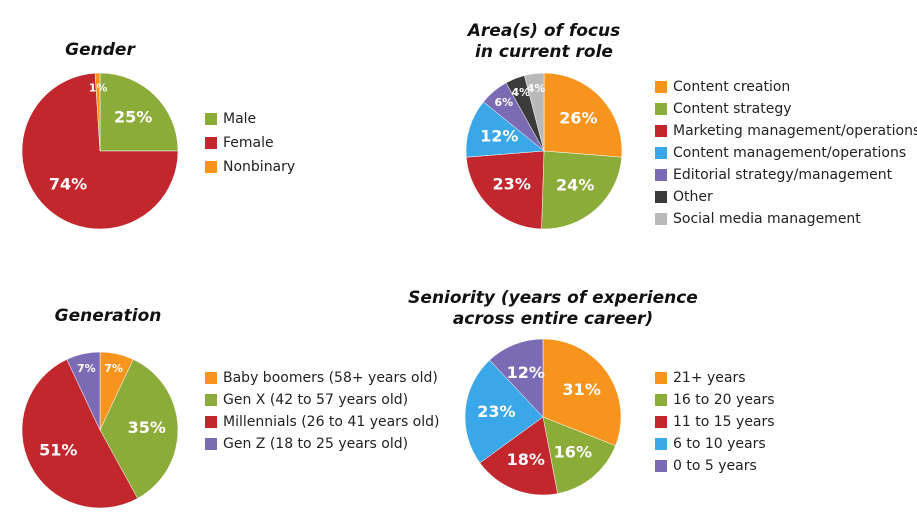 The image size is (917, 518). What do you see at coordinates (767, 219) in the screenshot?
I see `legend-label: Social media management` at bounding box center [767, 219].